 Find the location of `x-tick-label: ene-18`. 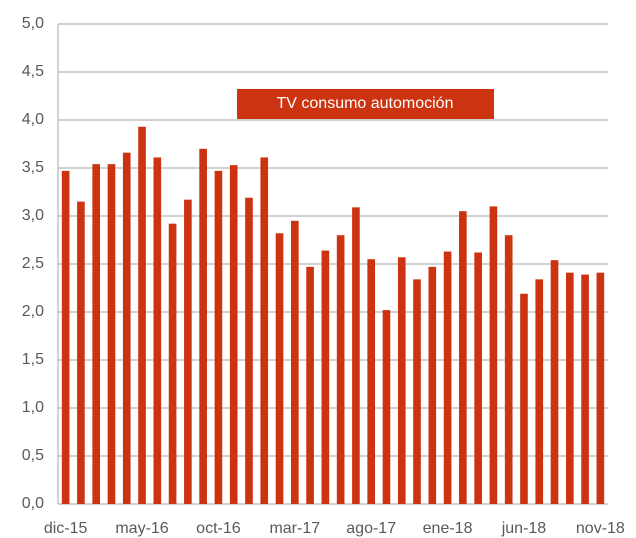

x-tick-label: ene-18 is located at coordinates (448, 528).